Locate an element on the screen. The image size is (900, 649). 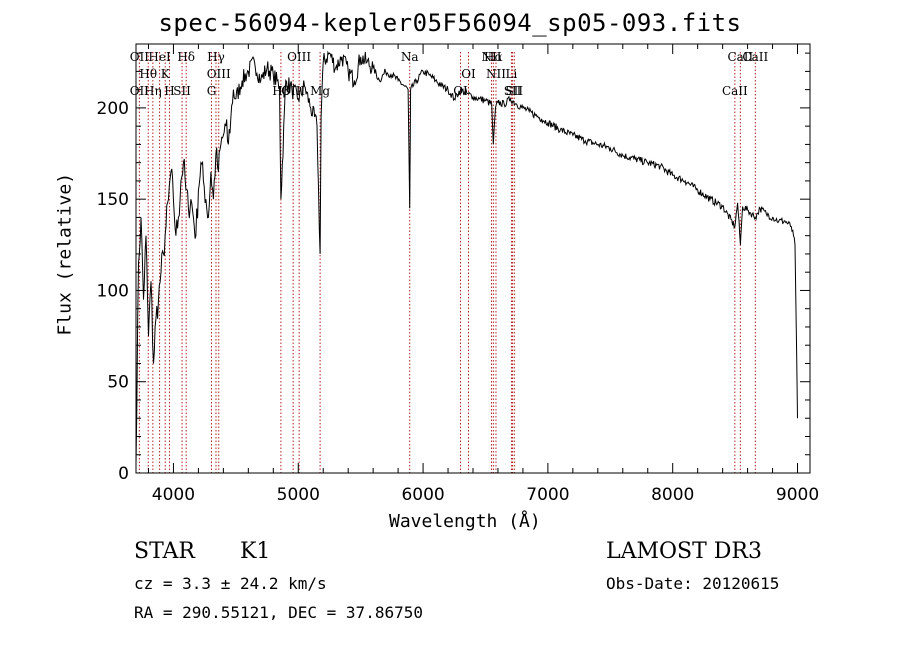
chart-title: spec-56094-kepler05F56094_sp05-093.fits is located at coordinates (450, 23).